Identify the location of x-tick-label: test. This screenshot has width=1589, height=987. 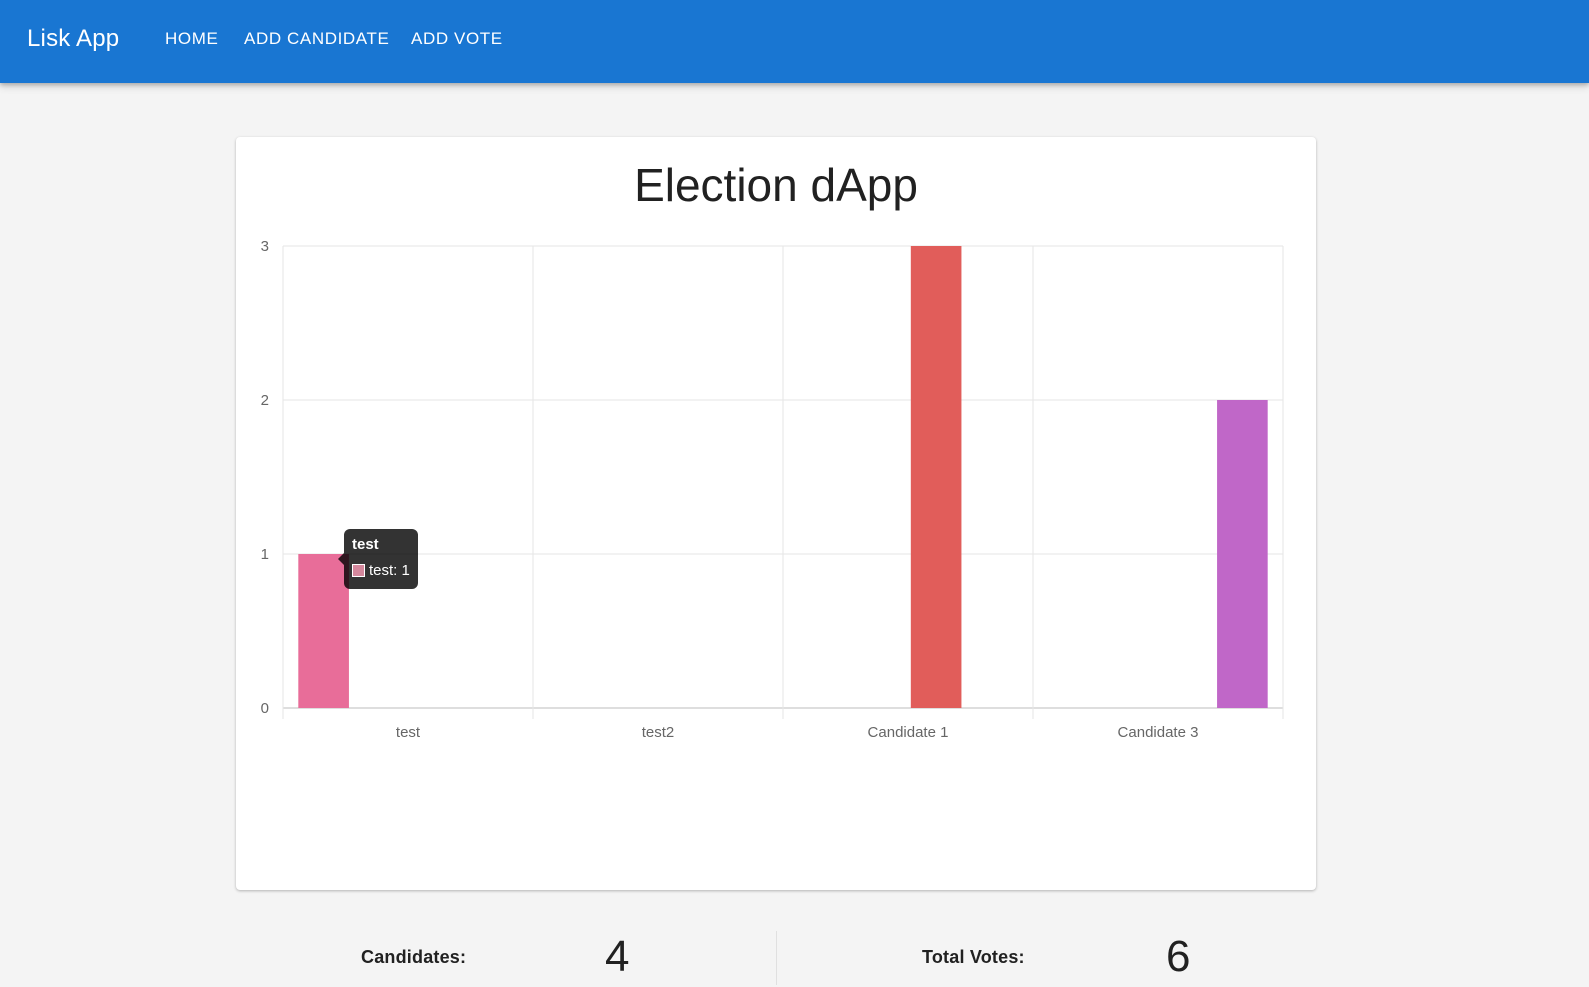
(408, 732).